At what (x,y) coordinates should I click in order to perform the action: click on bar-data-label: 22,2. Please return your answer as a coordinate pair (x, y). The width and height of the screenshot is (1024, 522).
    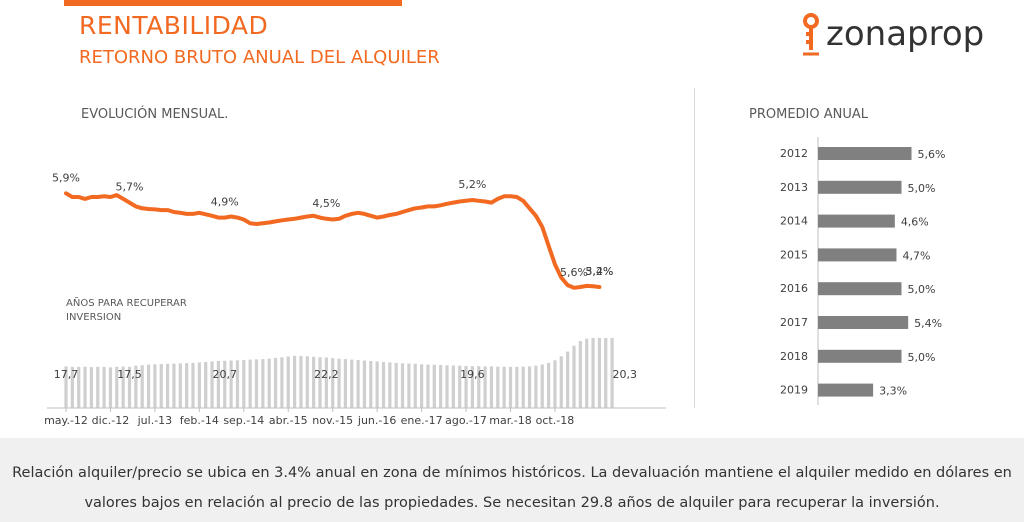
    Looking at the image, I should click on (326, 374).